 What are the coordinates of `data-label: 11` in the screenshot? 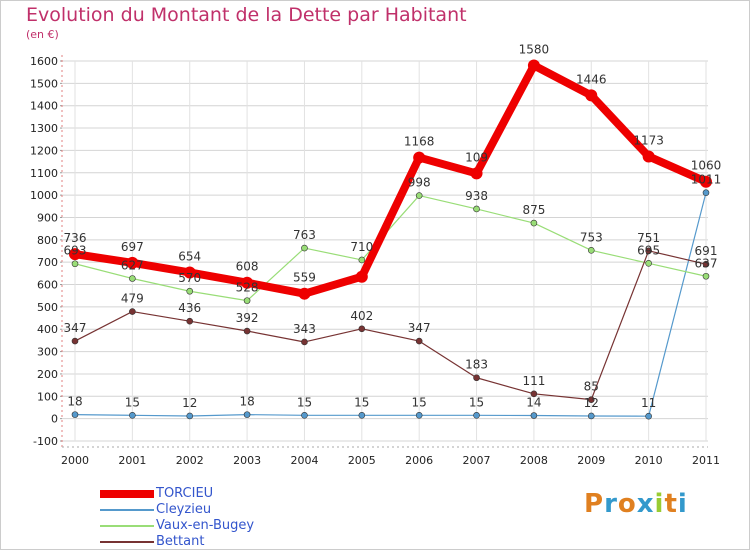 It's located at (648, 403).